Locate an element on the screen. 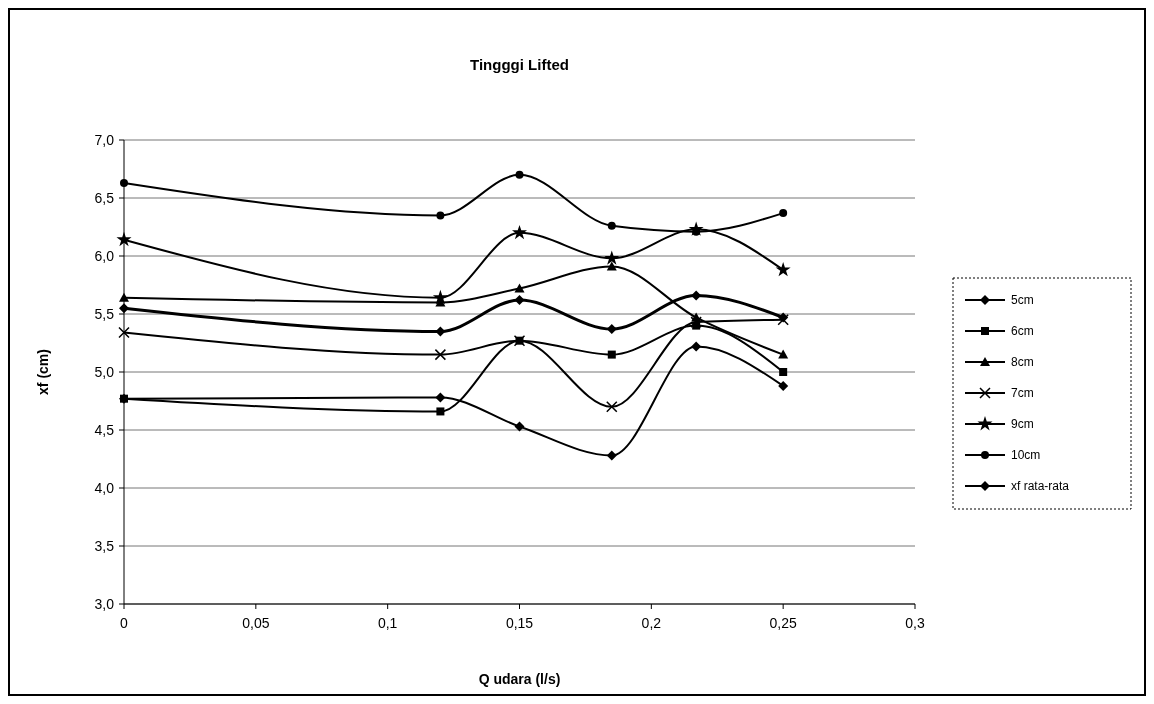 The image size is (1154, 704). x-tick-label: 0 is located at coordinates (124, 623).